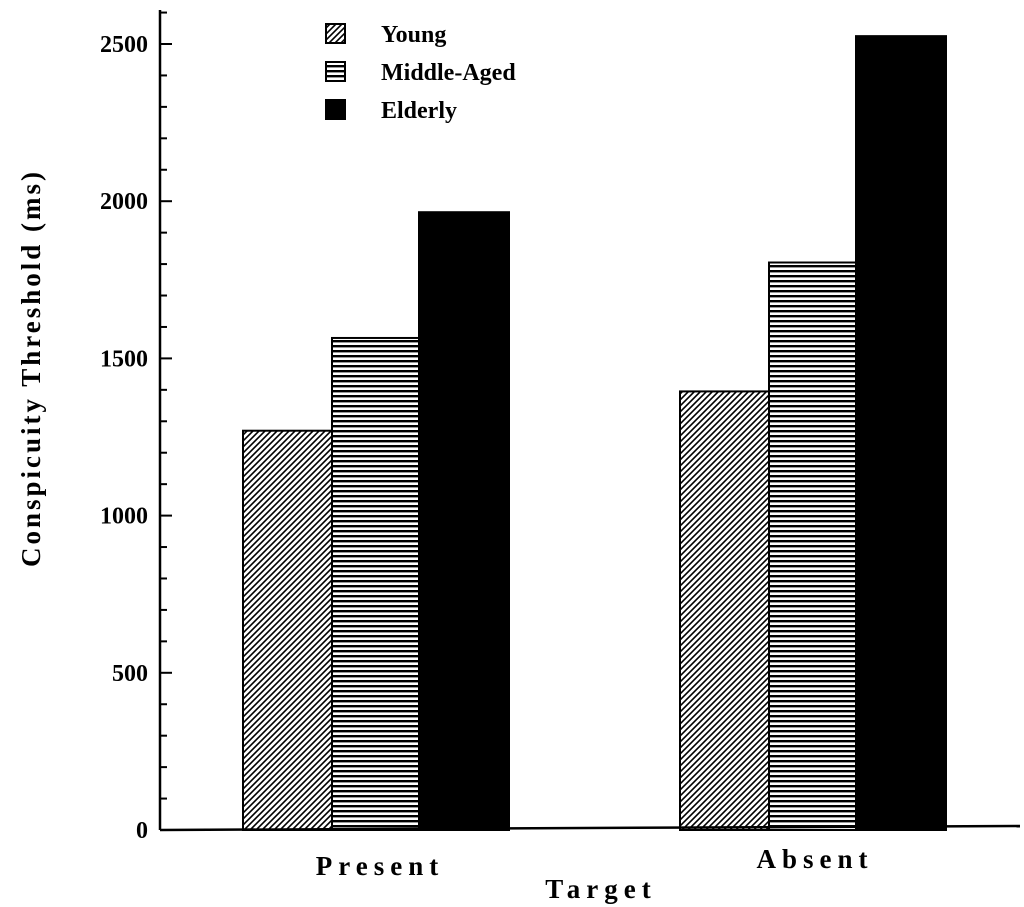  I want to click on legend-label-elderly: Elderly, so click(419, 111).